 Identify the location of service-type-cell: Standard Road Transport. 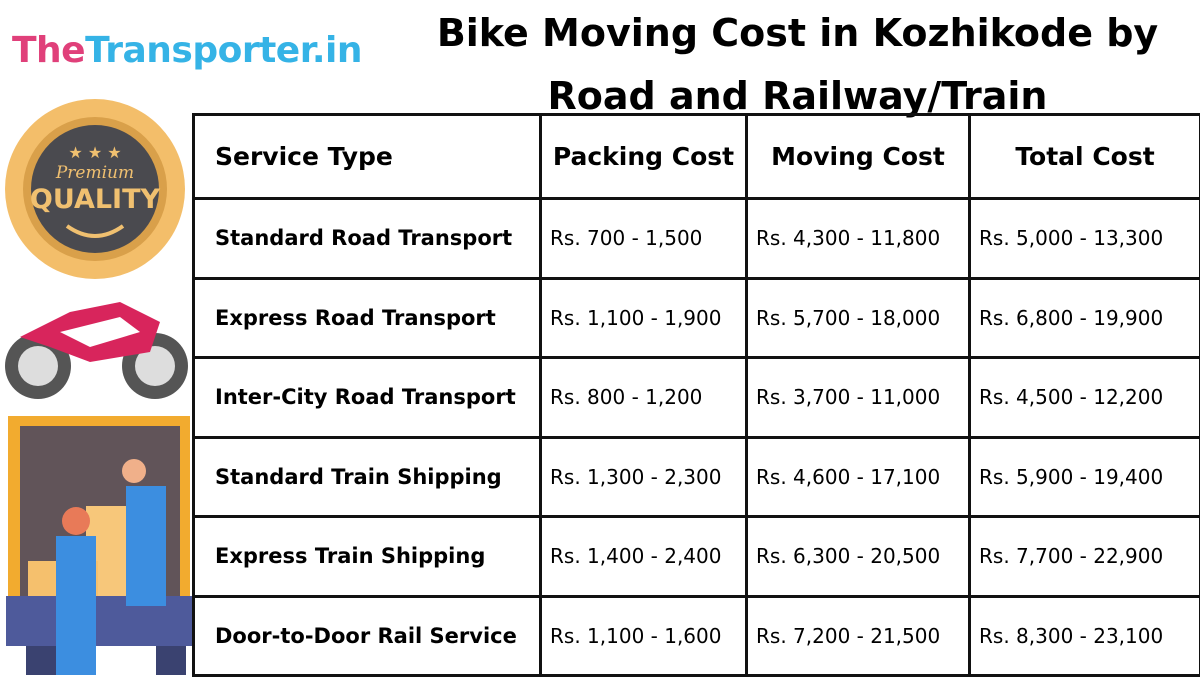
(367, 239).